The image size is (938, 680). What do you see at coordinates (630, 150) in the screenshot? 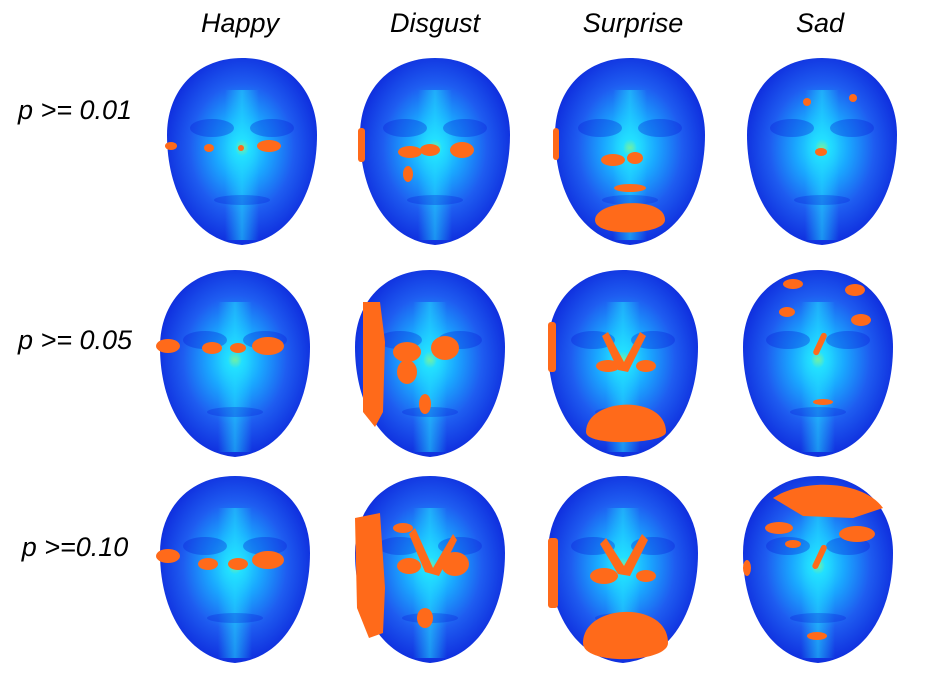
I see `face-surprise-p001` at bounding box center [630, 150].